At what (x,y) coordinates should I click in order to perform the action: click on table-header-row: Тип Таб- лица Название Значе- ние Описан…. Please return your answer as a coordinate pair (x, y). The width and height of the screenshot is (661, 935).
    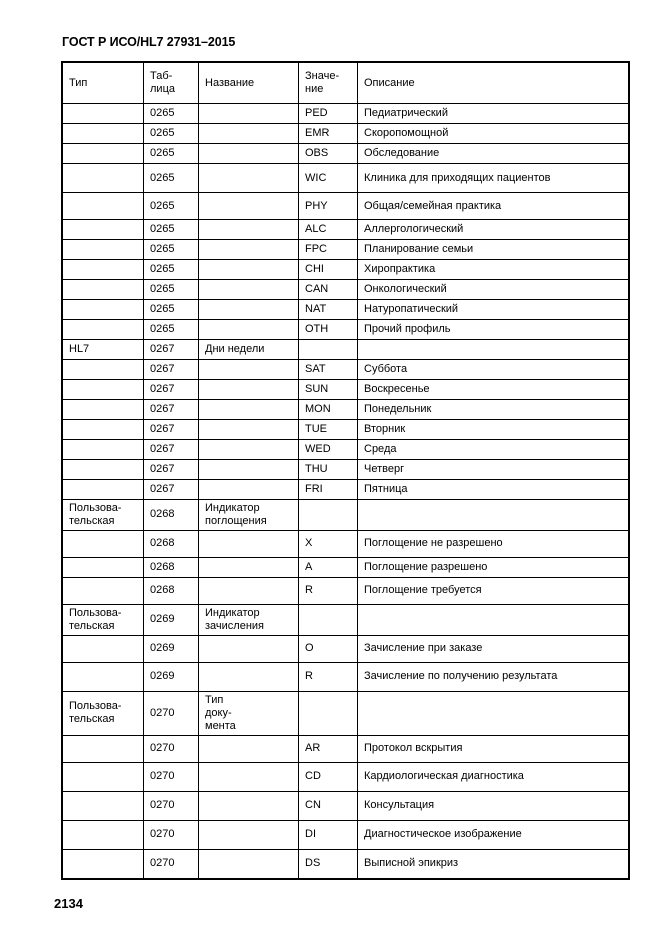
    Looking at the image, I should click on (345, 83).